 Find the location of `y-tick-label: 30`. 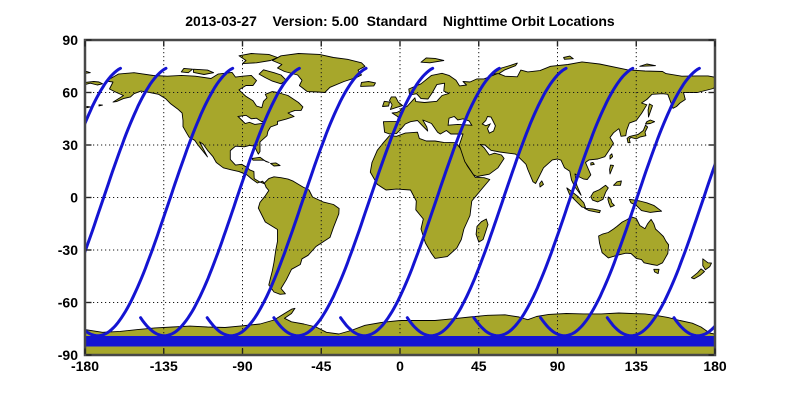

y-tick-label: 30 is located at coordinates (70, 145).